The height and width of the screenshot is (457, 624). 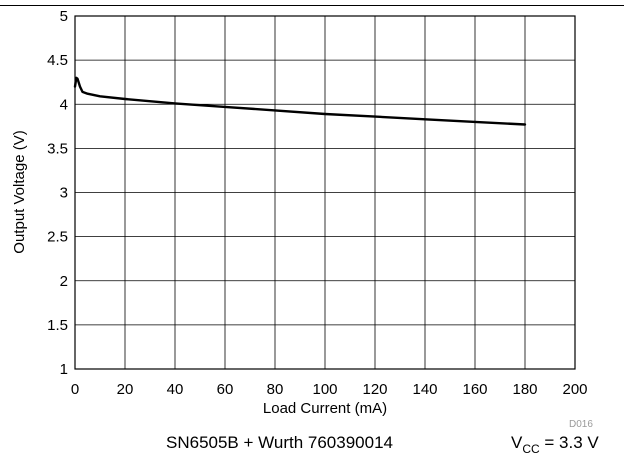 What do you see at coordinates (125, 389) in the screenshot?
I see `x-tick-label: 20` at bounding box center [125, 389].